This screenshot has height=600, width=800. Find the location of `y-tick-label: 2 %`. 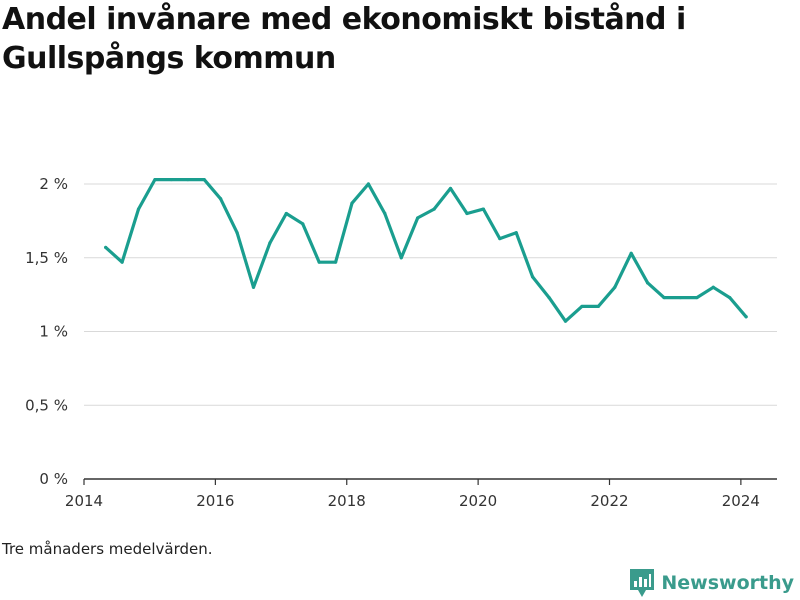

y-tick-label: 2 % is located at coordinates (53, 184).